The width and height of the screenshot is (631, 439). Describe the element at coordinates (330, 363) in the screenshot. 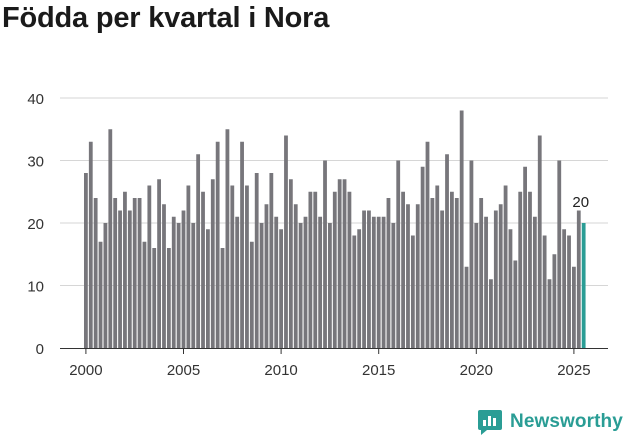

I see `x-axis-ticks: 2000 2005 2010 2015 2020 2025` at that location.